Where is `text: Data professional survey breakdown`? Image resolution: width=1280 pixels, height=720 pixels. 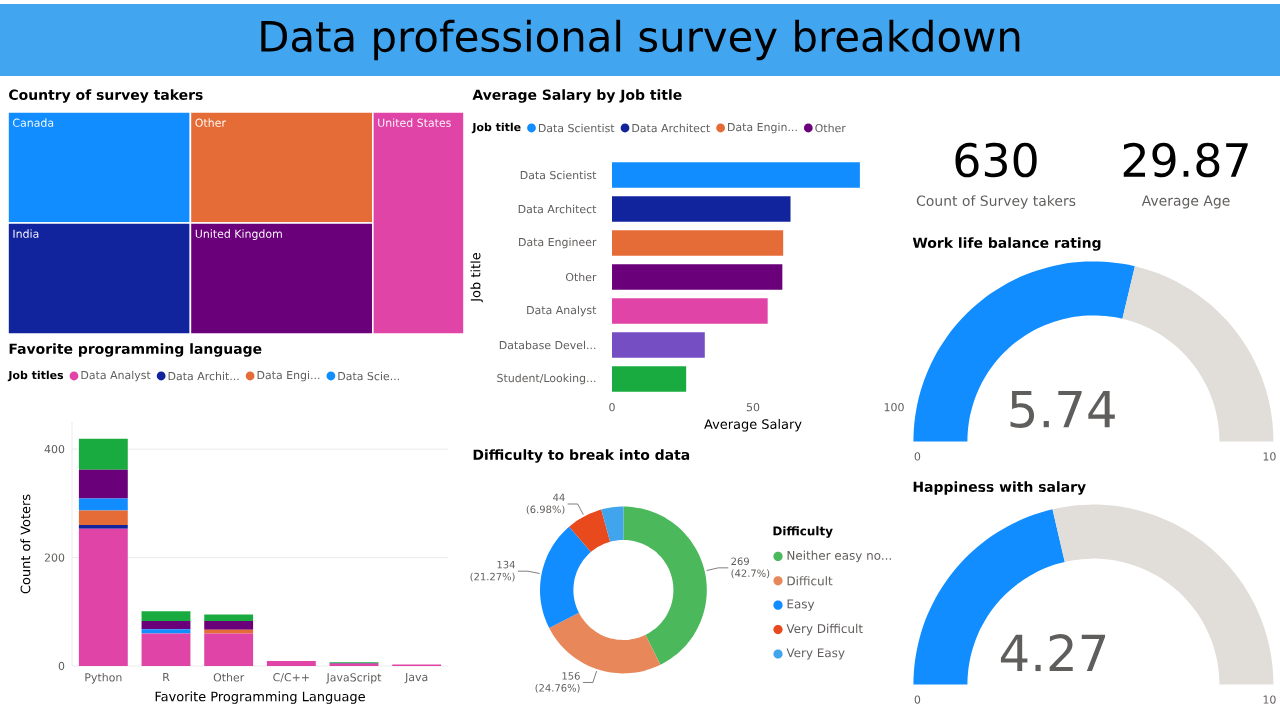
text: Data professional survey breakdown is located at coordinates (640, 40).